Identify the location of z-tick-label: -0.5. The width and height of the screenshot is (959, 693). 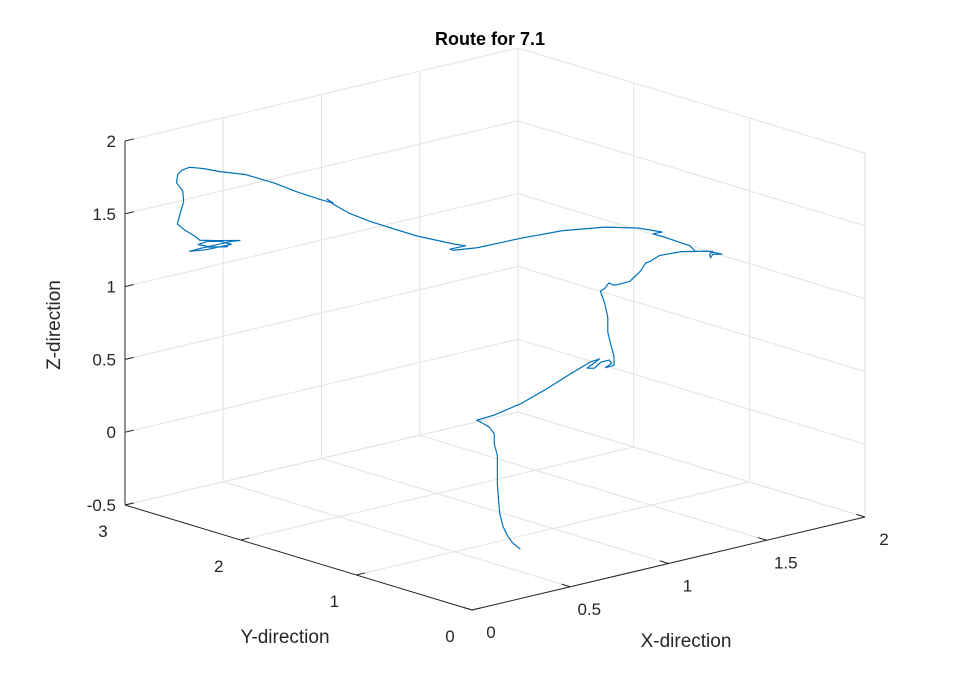
(101, 505).